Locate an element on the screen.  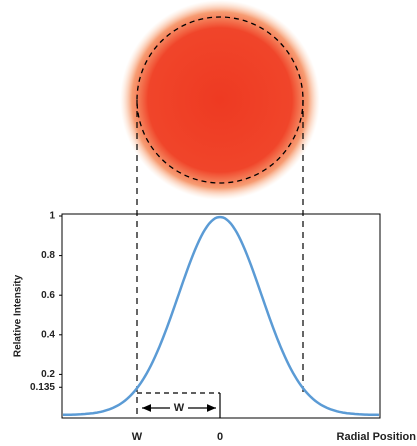
x-tick-label: 0 is located at coordinates (220, 437).